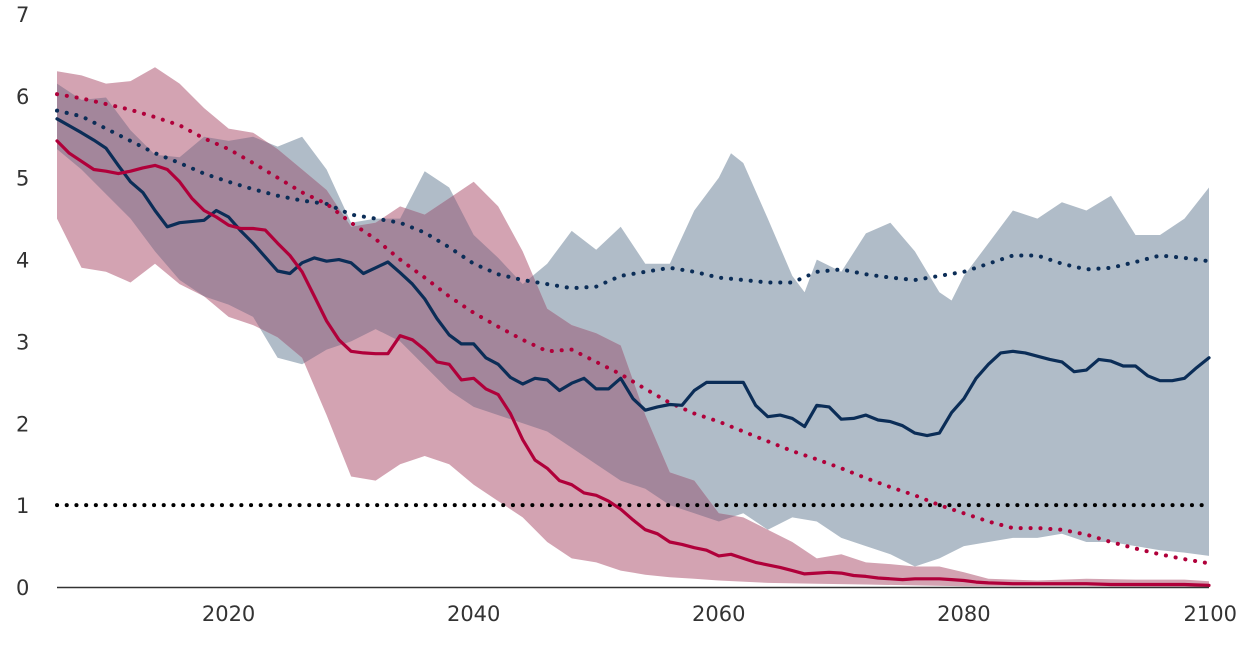  I want to click on x-tick-label-2020: 2020, so click(228, 614).